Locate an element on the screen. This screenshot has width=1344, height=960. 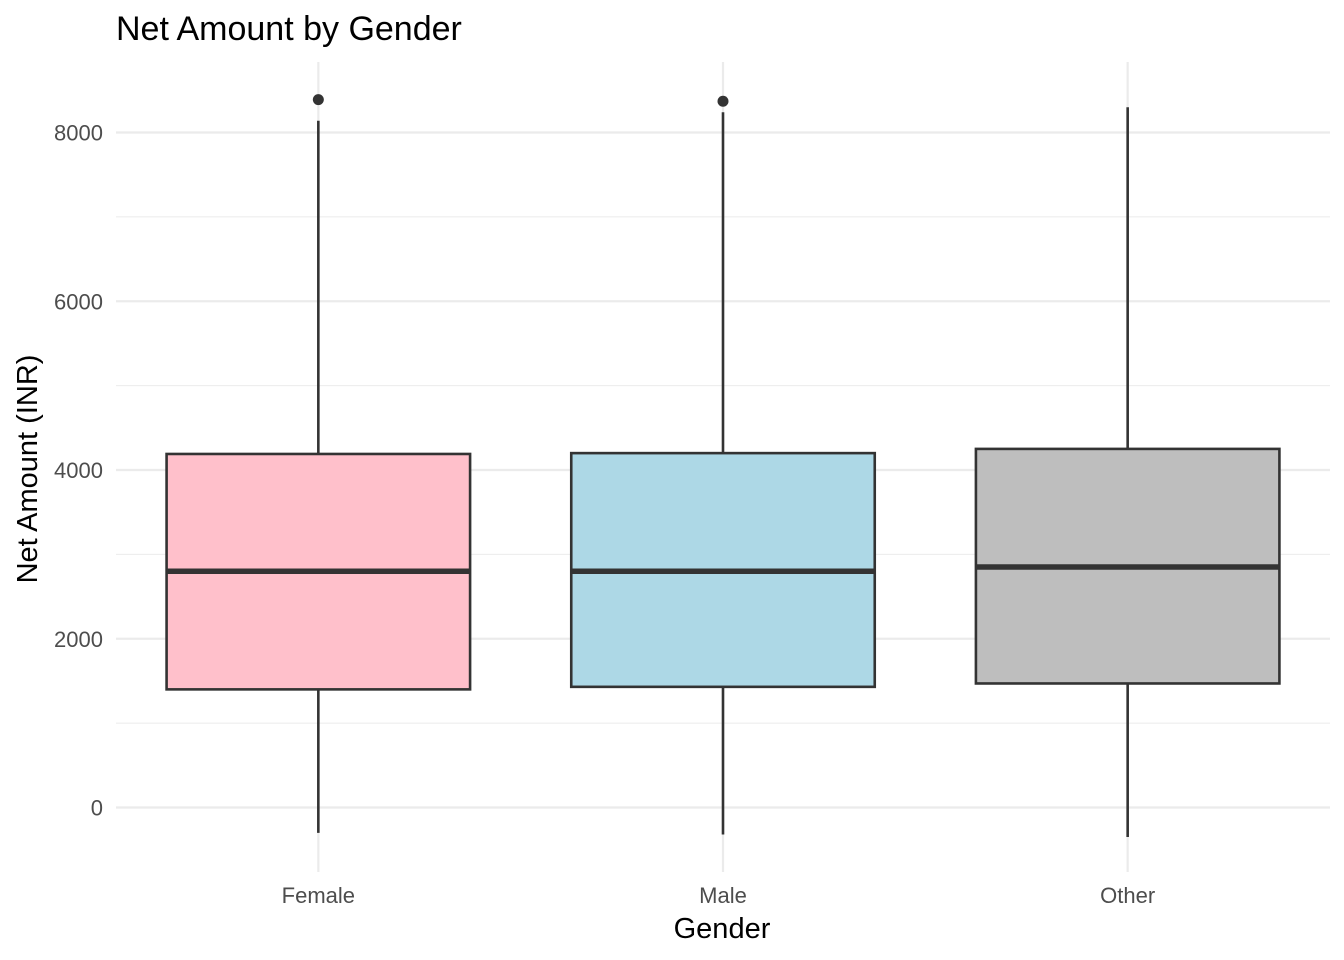
x-tick-label: Other is located at coordinates (1127, 895).